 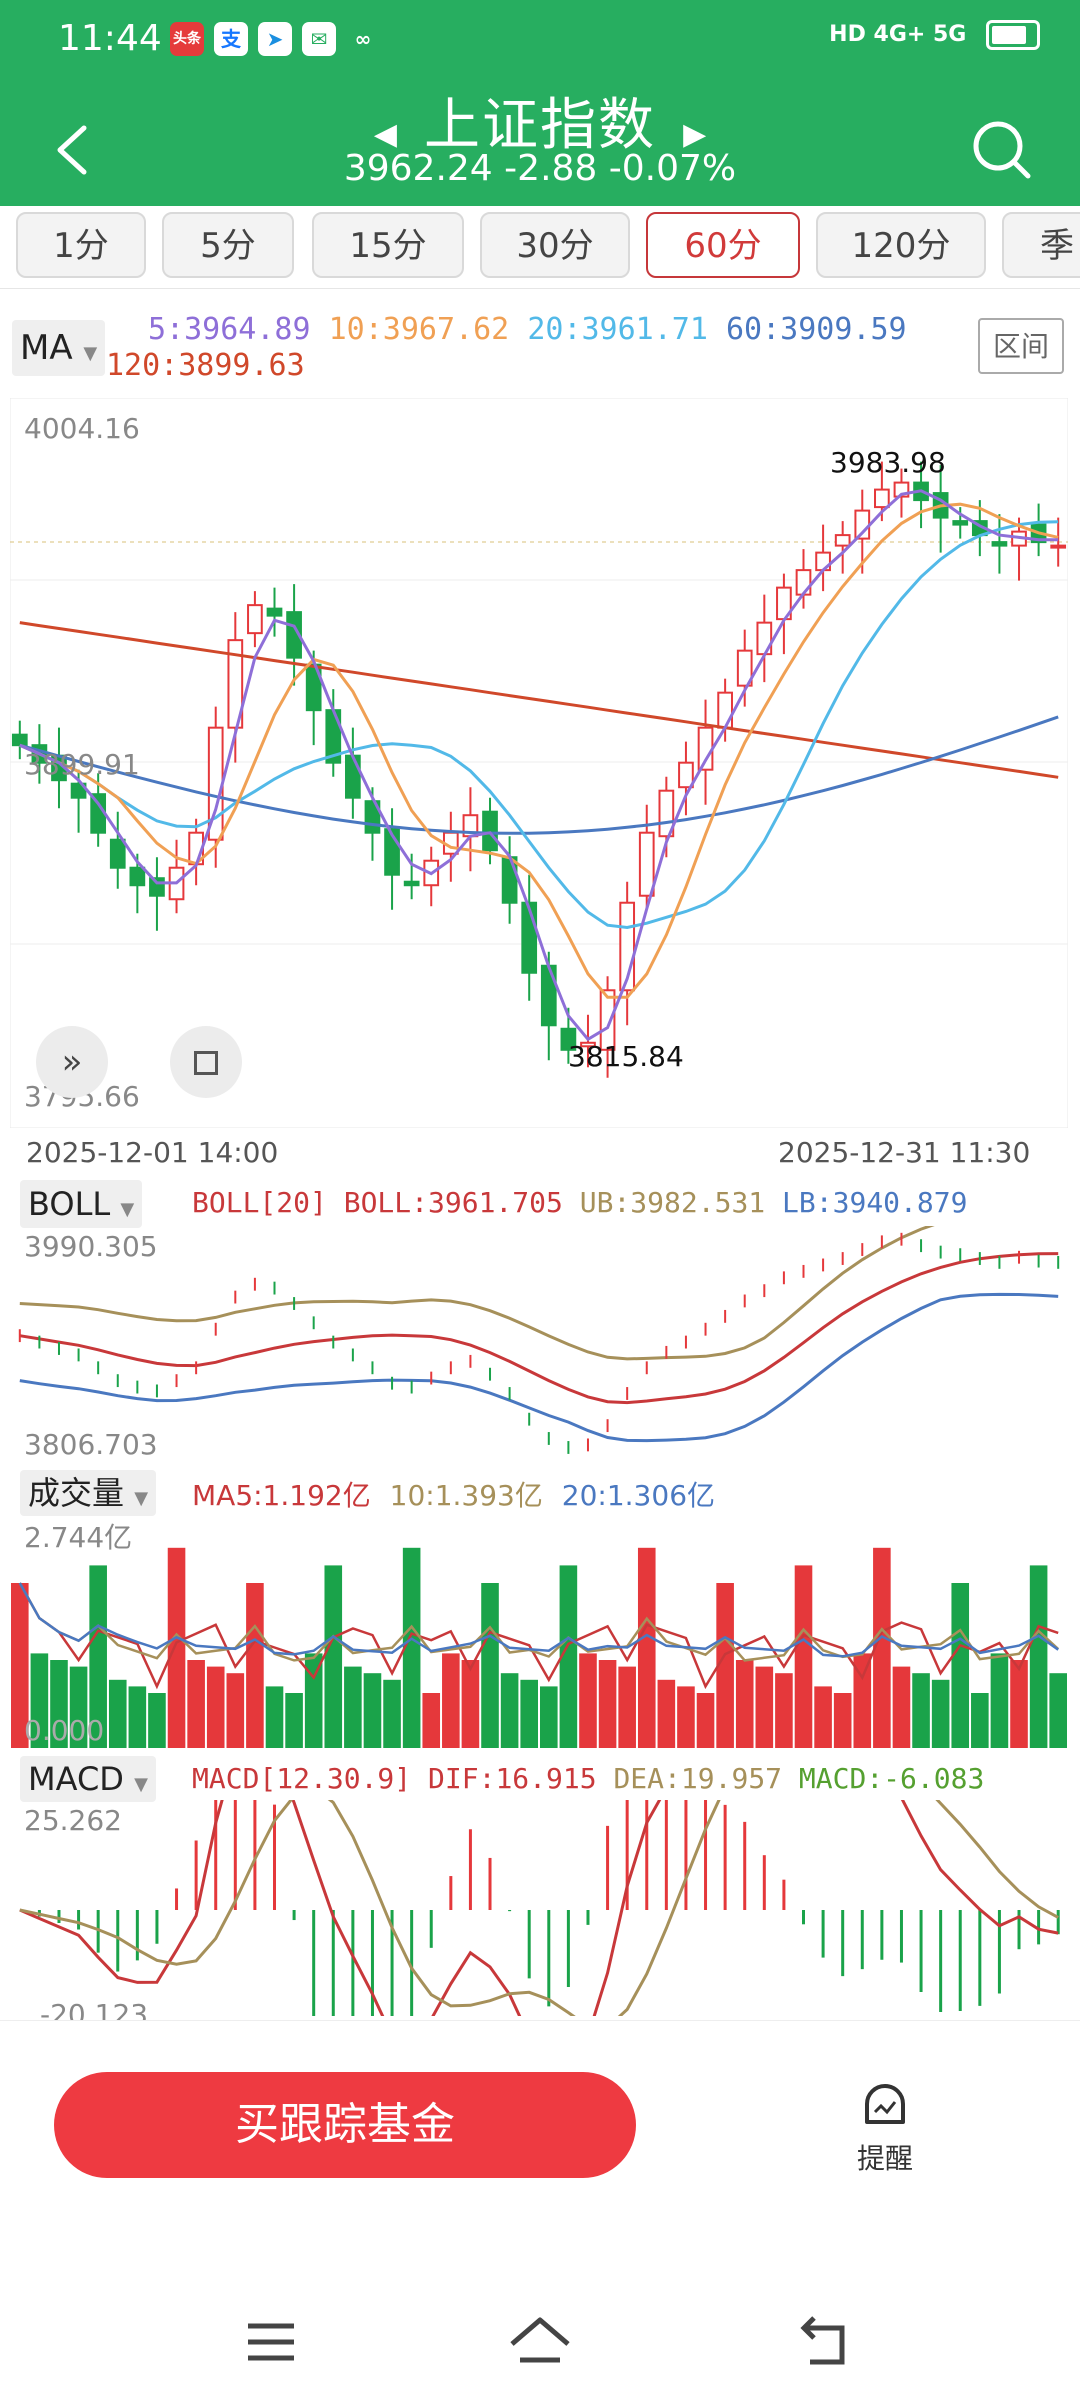 I want to click on boll-selector: BOLL ▼, so click(x=81, y=1204).